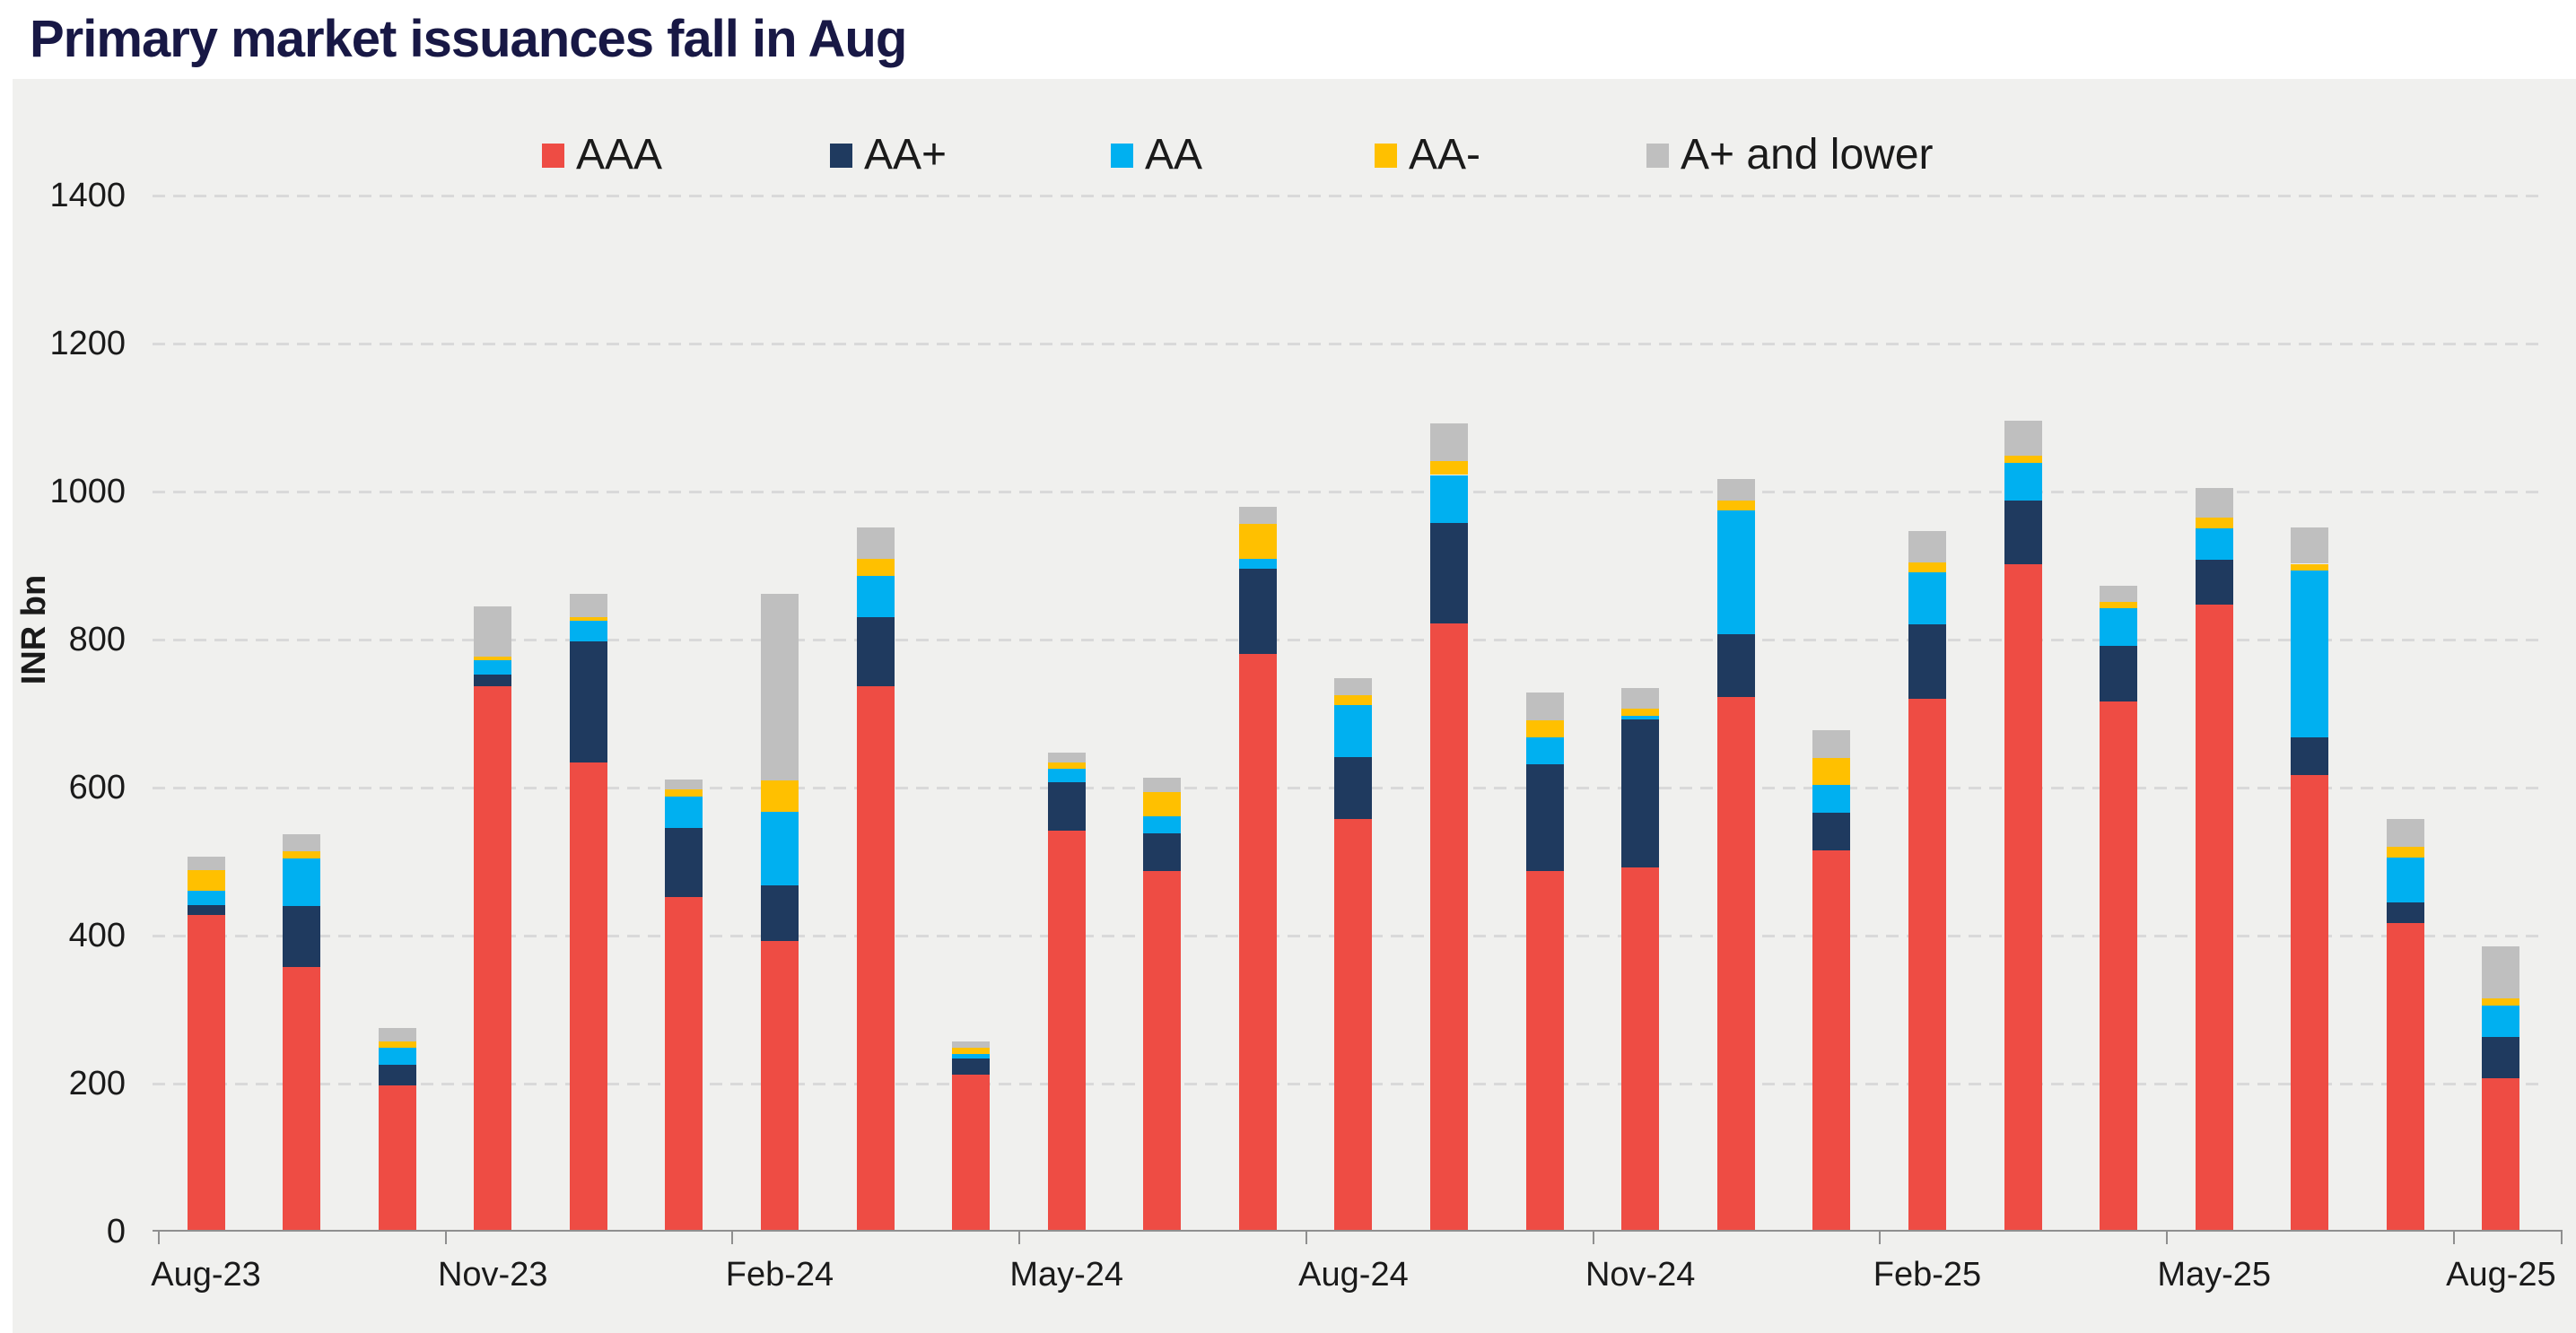 The image size is (2576, 1333). I want to click on y-axis-title: INR bn, so click(34, 629).